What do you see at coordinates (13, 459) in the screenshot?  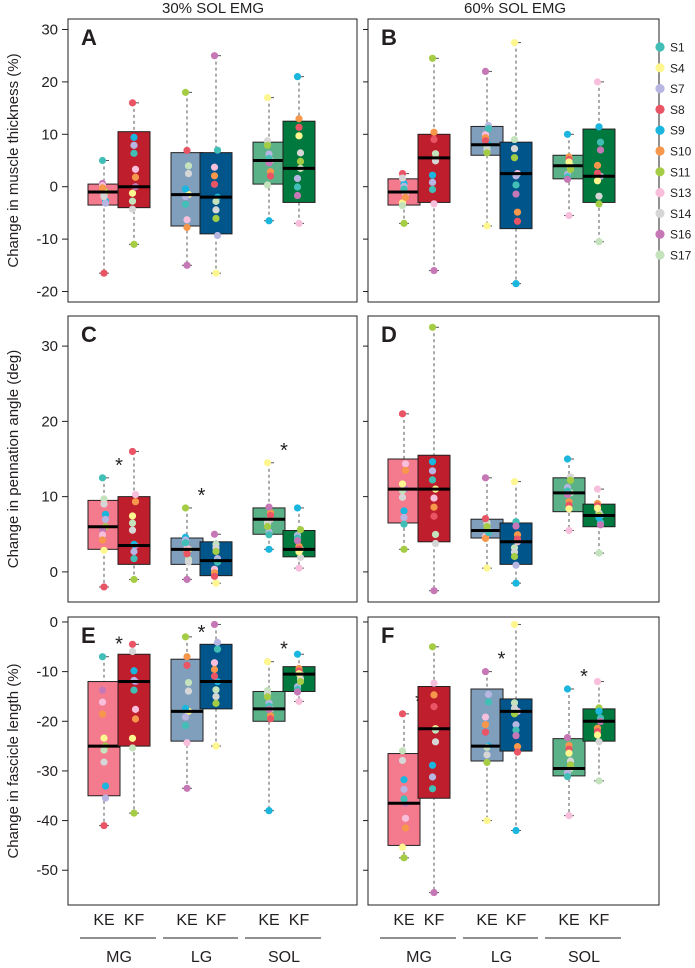 I see `y-axis-label: Change in pennation angle (deg)` at bounding box center [13, 459].